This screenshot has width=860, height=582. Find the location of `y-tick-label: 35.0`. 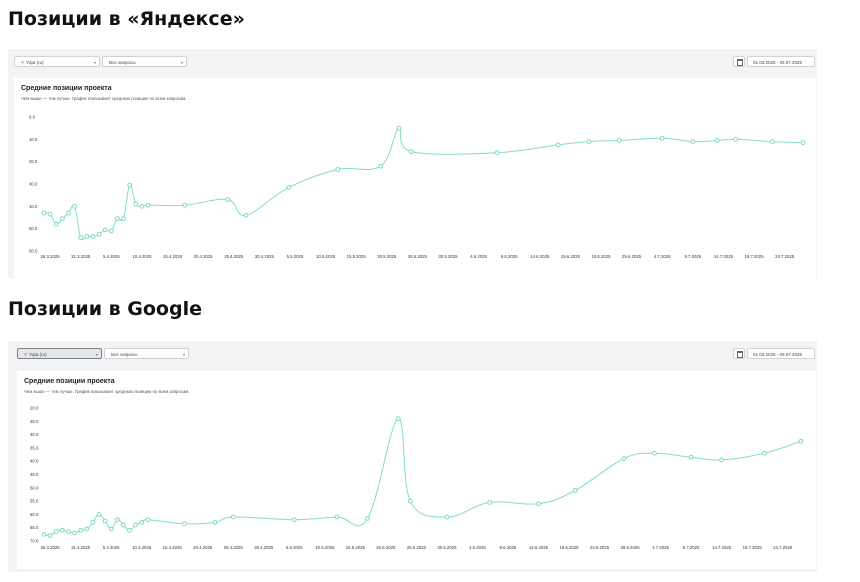

y-tick-label: 35.0 is located at coordinates (34, 447).